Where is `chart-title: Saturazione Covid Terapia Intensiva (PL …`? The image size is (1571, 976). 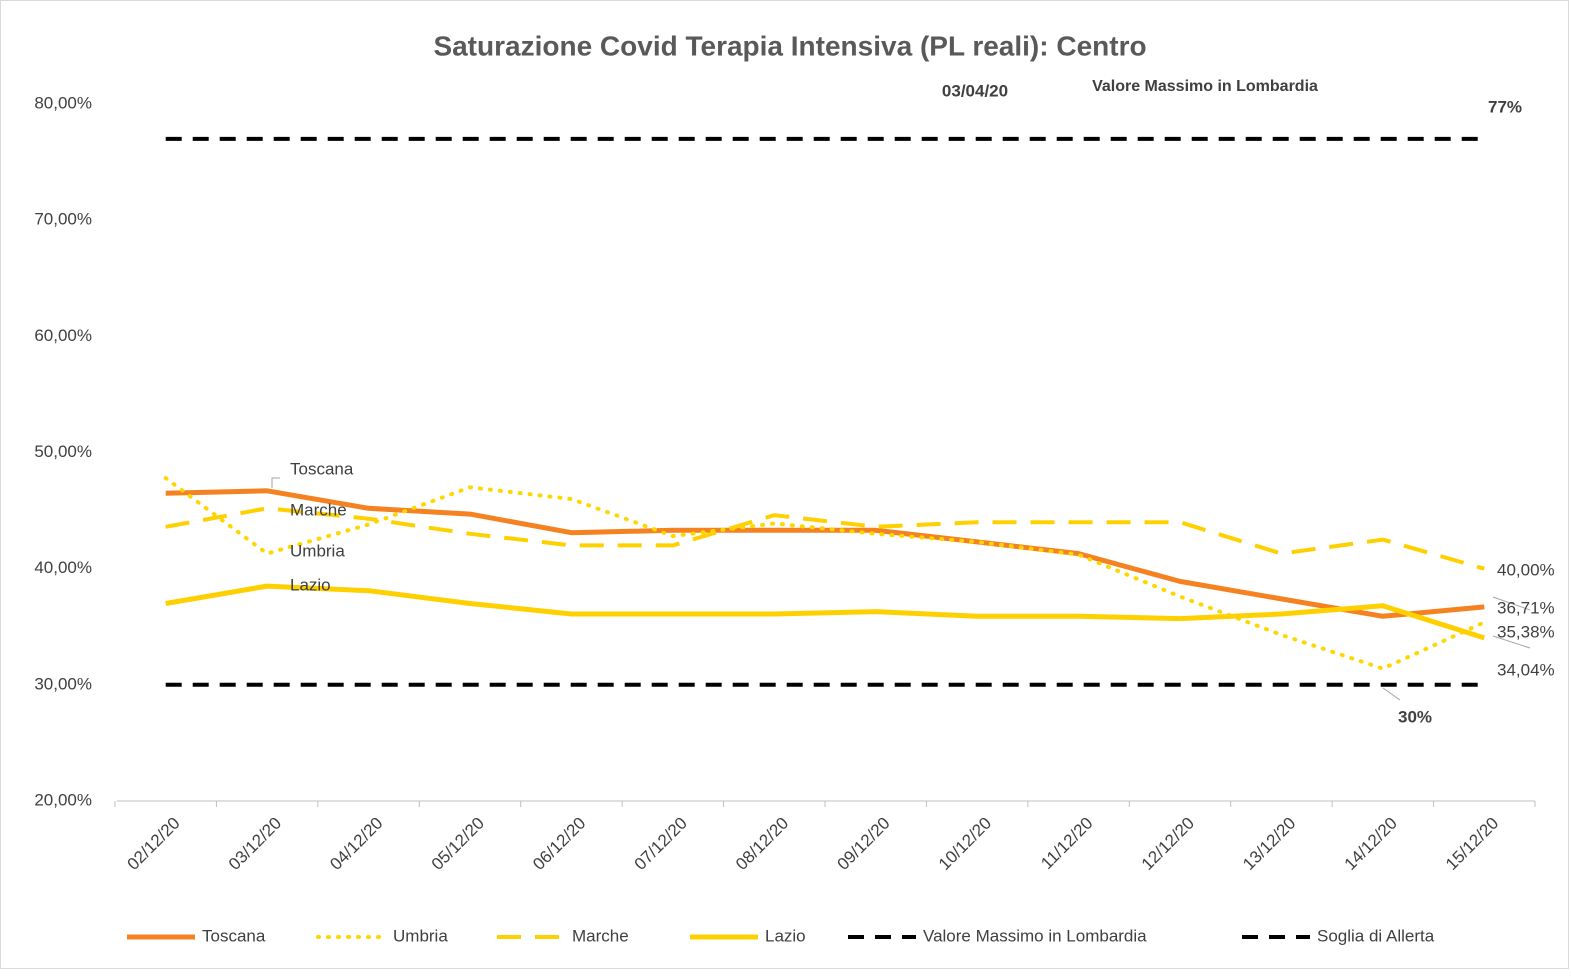 chart-title: Saturazione Covid Terapia Intensiva (PL … is located at coordinates (789, 45).